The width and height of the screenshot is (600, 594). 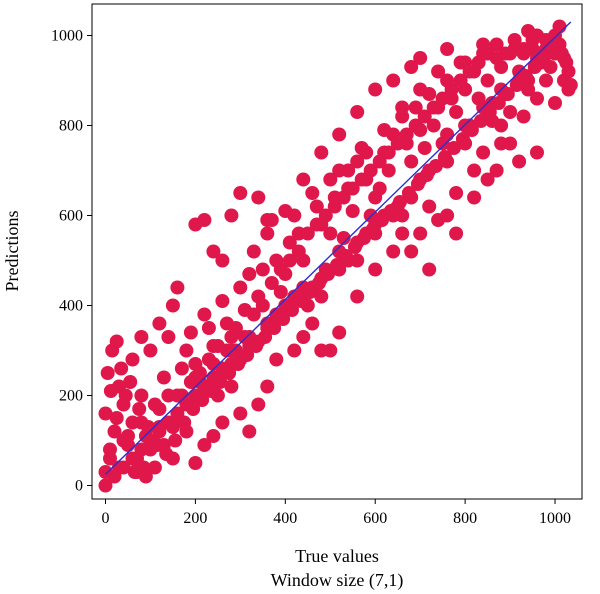 I want to click on y-tick-label: 200, so click(x=71, y=396).